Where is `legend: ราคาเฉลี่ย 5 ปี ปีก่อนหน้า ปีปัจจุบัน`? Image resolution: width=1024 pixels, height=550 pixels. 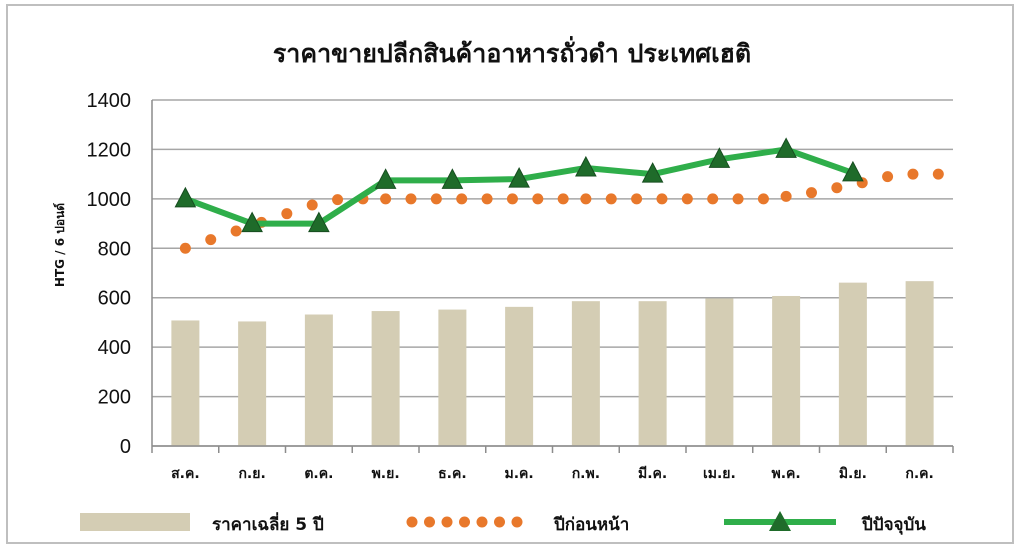
legend: ราคาเฉลี่ย 5 ปี ปีก่อนหน้า ปีปัจจุบัน is located at coordinates (503, 523).